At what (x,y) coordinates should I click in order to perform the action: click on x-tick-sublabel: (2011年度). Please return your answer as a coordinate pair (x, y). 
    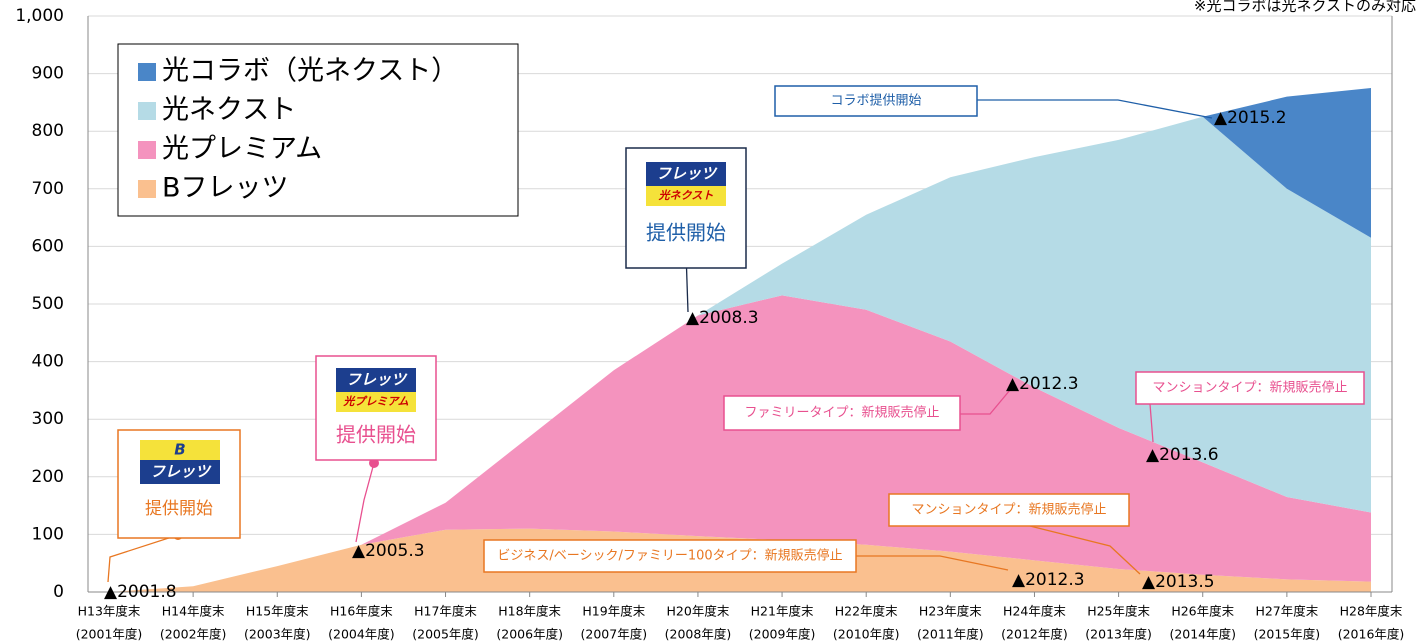
    Looking at the image, I should click on (950, 634).